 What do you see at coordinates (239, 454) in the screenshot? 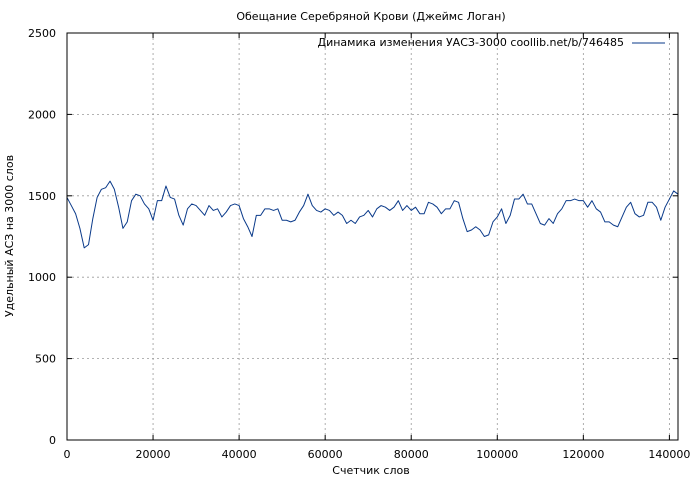
I see `x-tick-label: 40000` at bounding box center [239, 454].